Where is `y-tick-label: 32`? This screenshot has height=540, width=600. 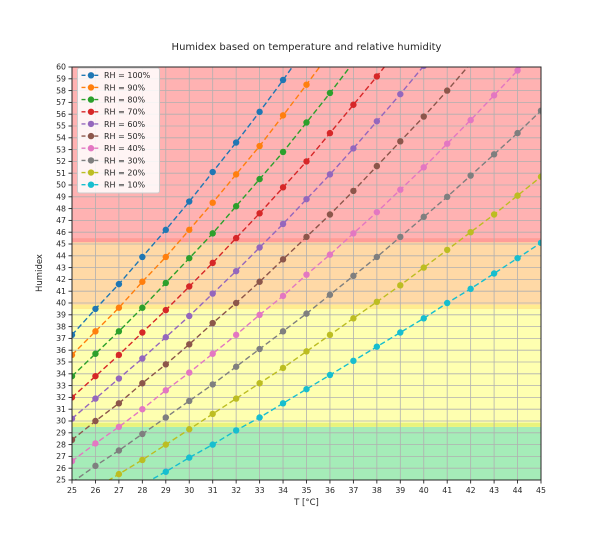 y-tick-label: 32 is located at coordinates (61, 397).